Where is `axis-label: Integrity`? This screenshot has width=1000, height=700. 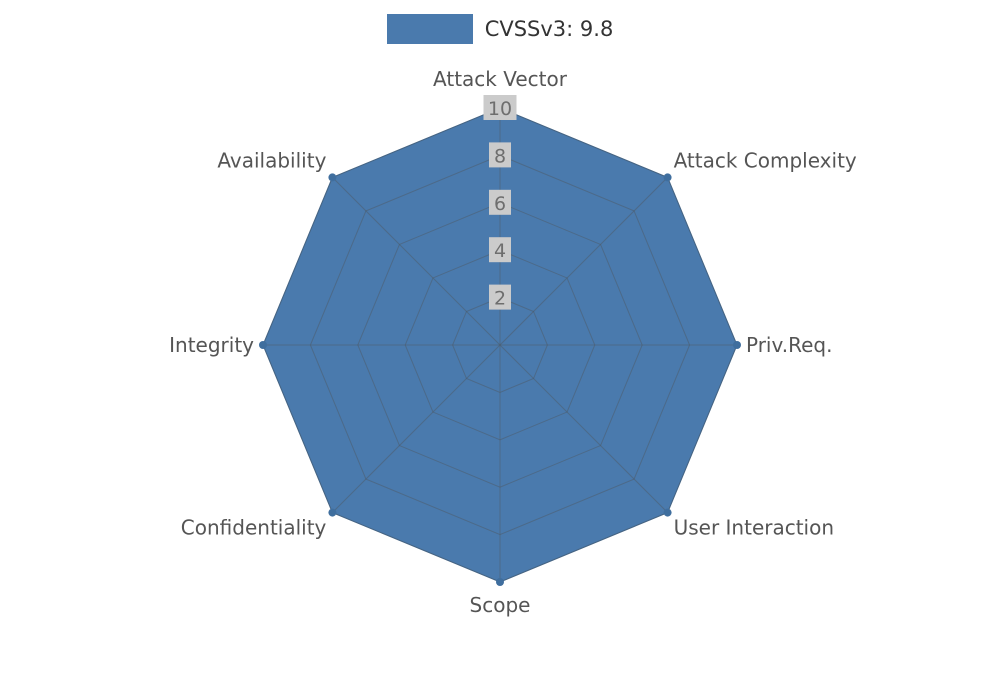
axis-label: Integrity is located at coordinates (211, 345).